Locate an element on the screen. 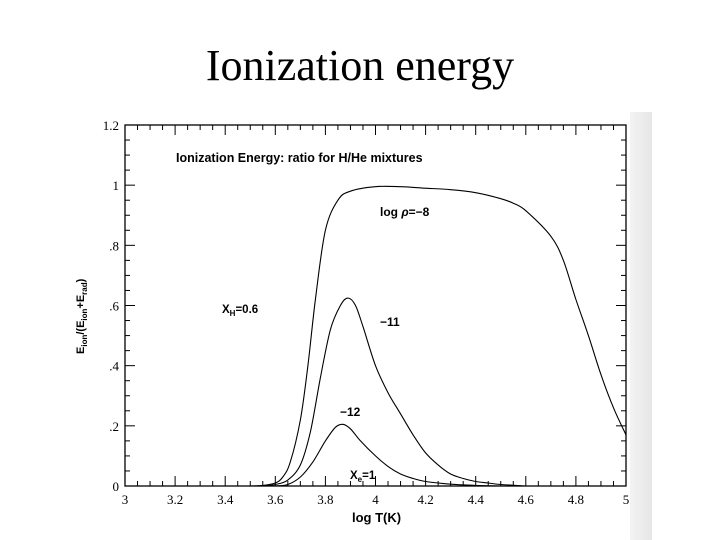 This screenshot has width=720, height=540. annotation-rho-prefix: log is located at coordinates (390, 212).